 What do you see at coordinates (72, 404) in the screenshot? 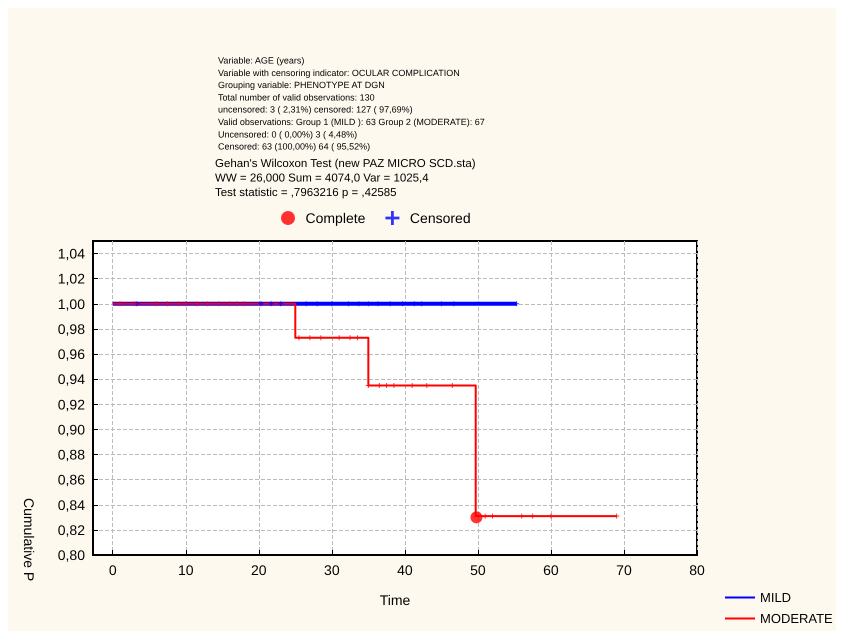
I see `y-tick-label: 0,92` at bounding box center [72, 404].